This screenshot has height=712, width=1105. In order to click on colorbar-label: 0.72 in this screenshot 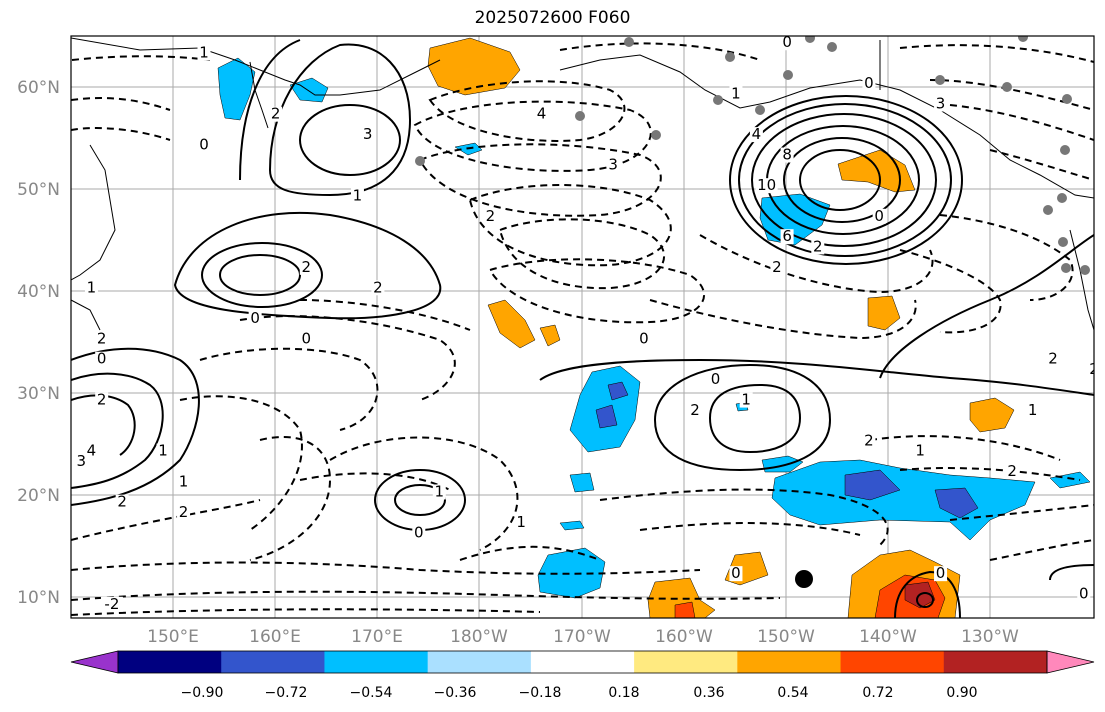, I will do `click(877, 693)`.